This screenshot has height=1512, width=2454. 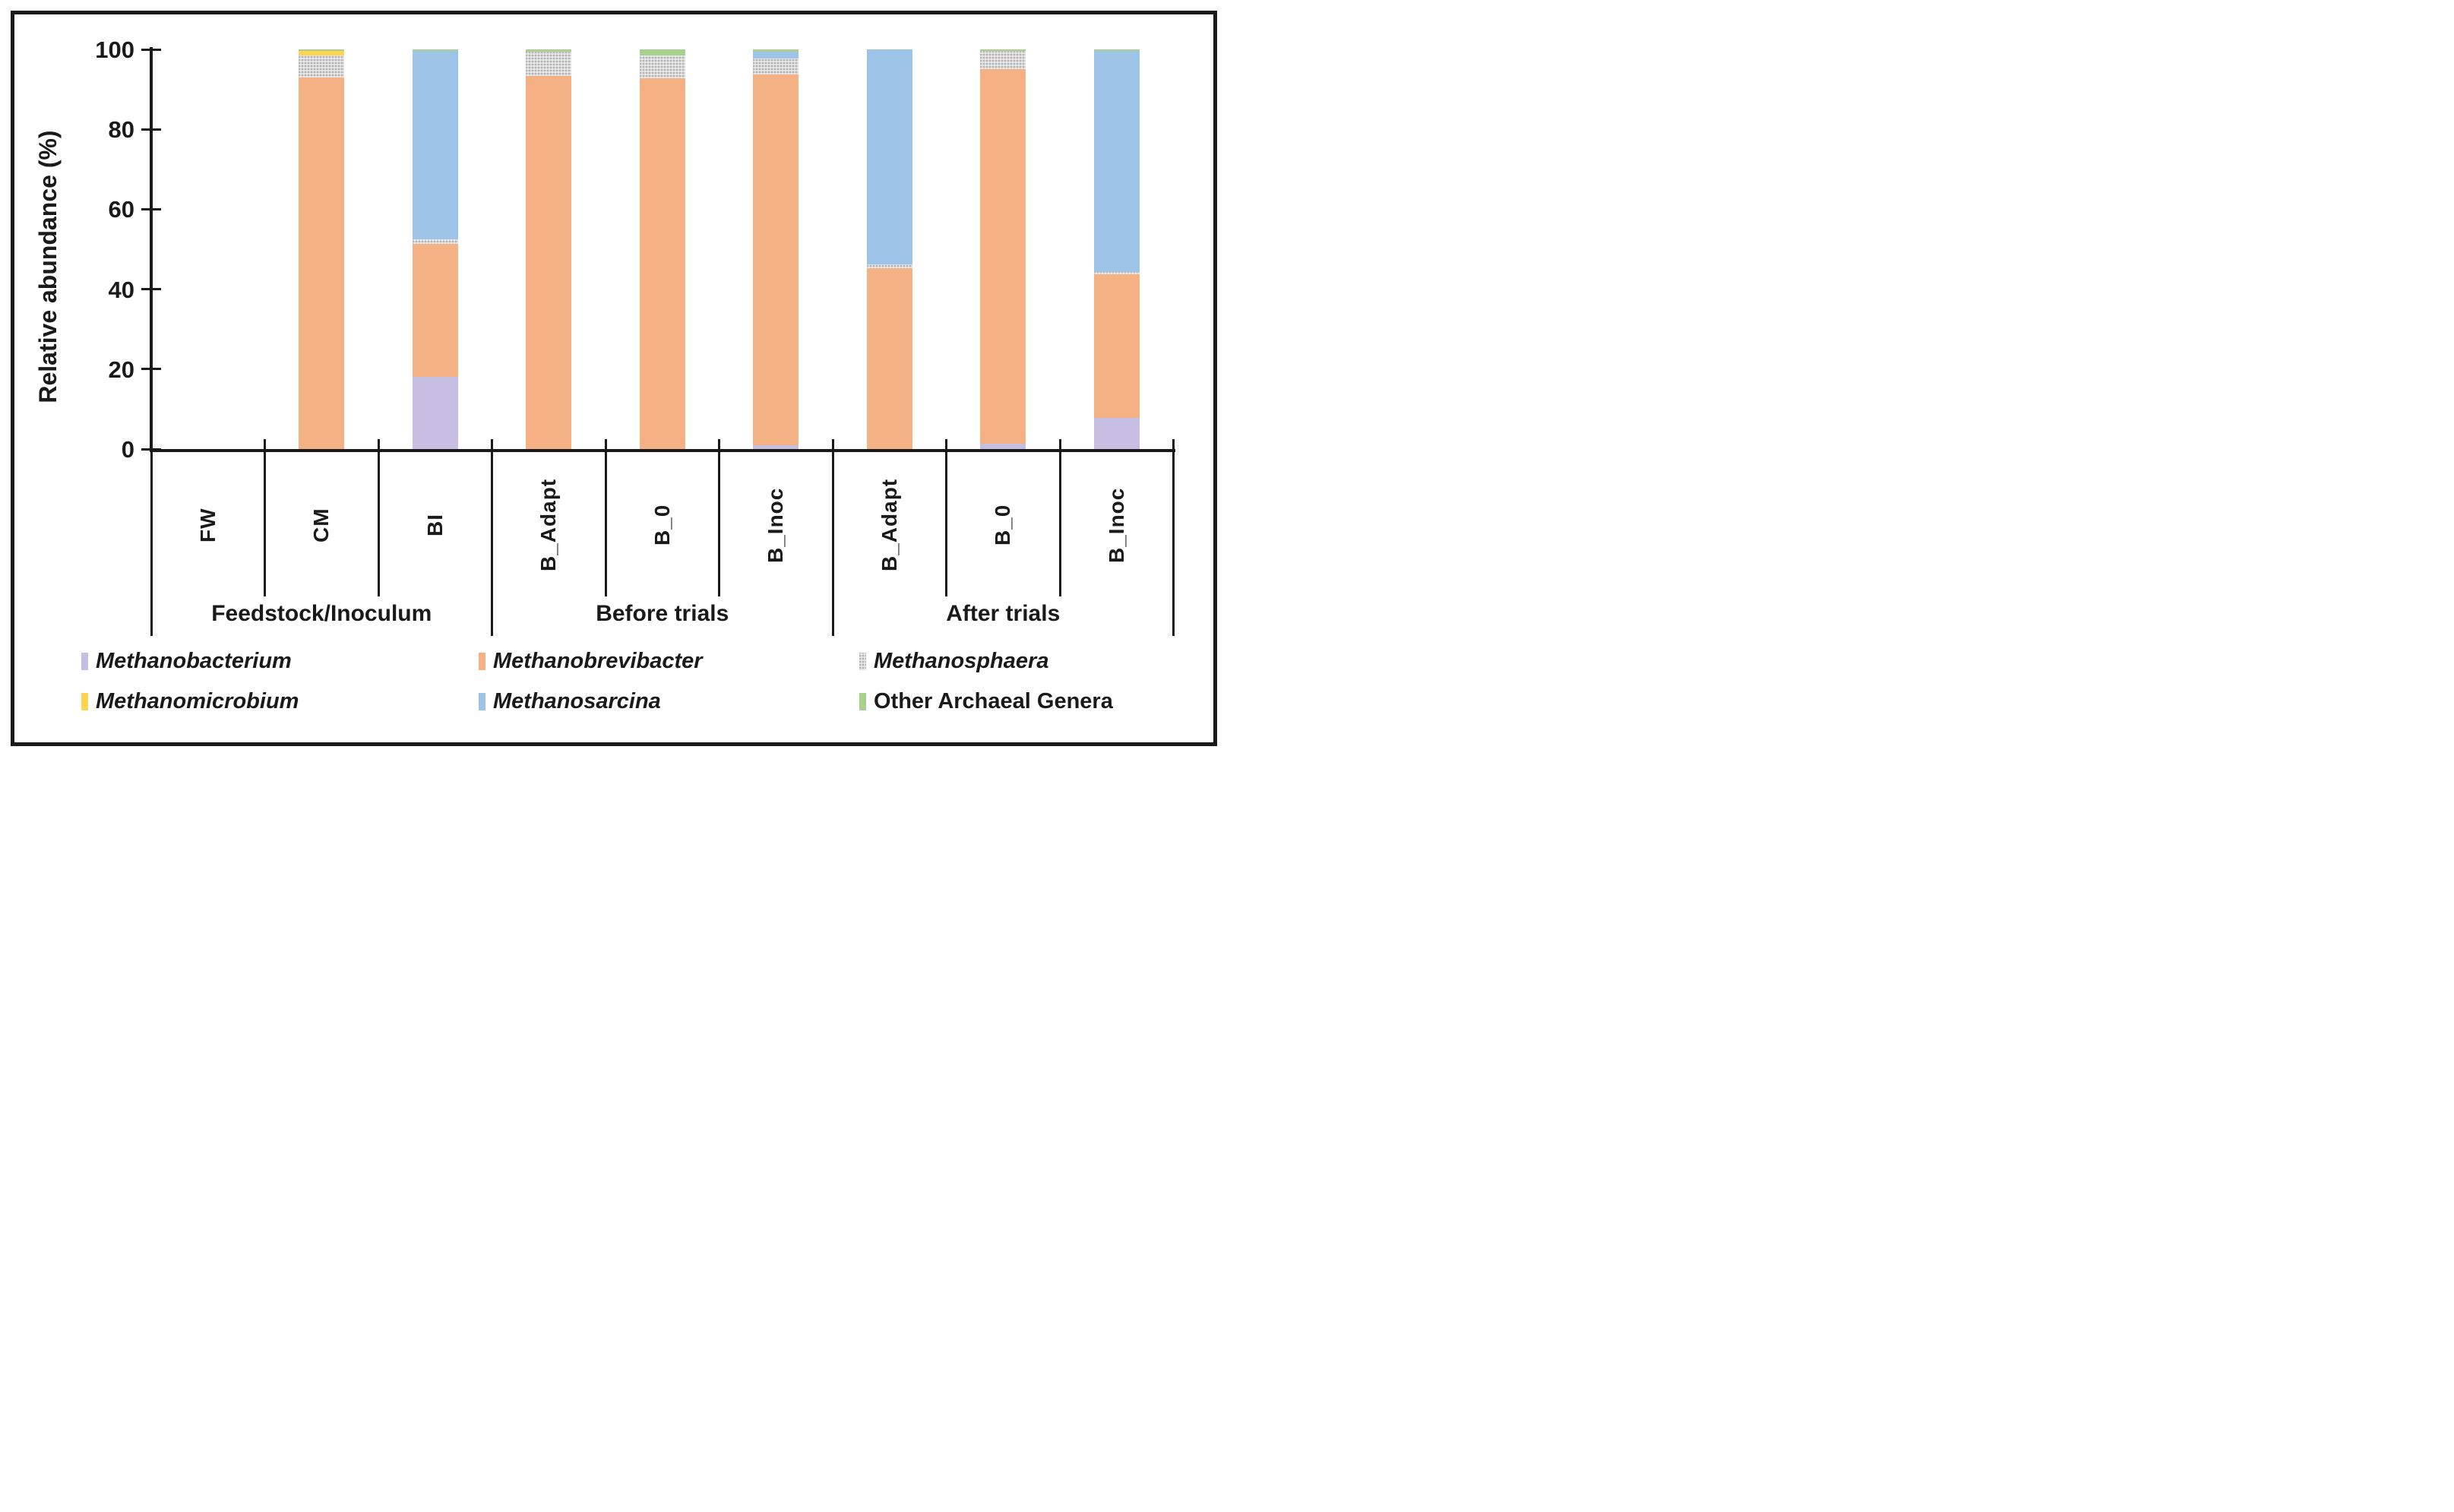 I want to click on category-label: BI, so click(x=434, y=525).